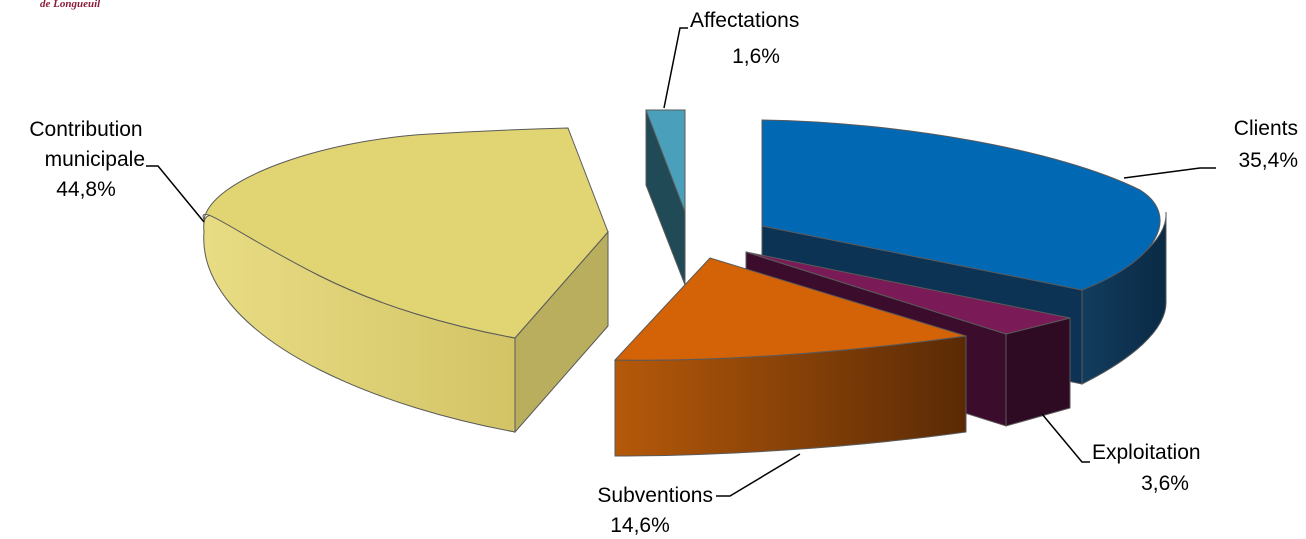 The width and height of the screenshot is (1306, 539). What do you see at coordinates (86, 189) in the screenshot?
I see `label-contribution-value: 44,8%` at bounding box center [86, 189].